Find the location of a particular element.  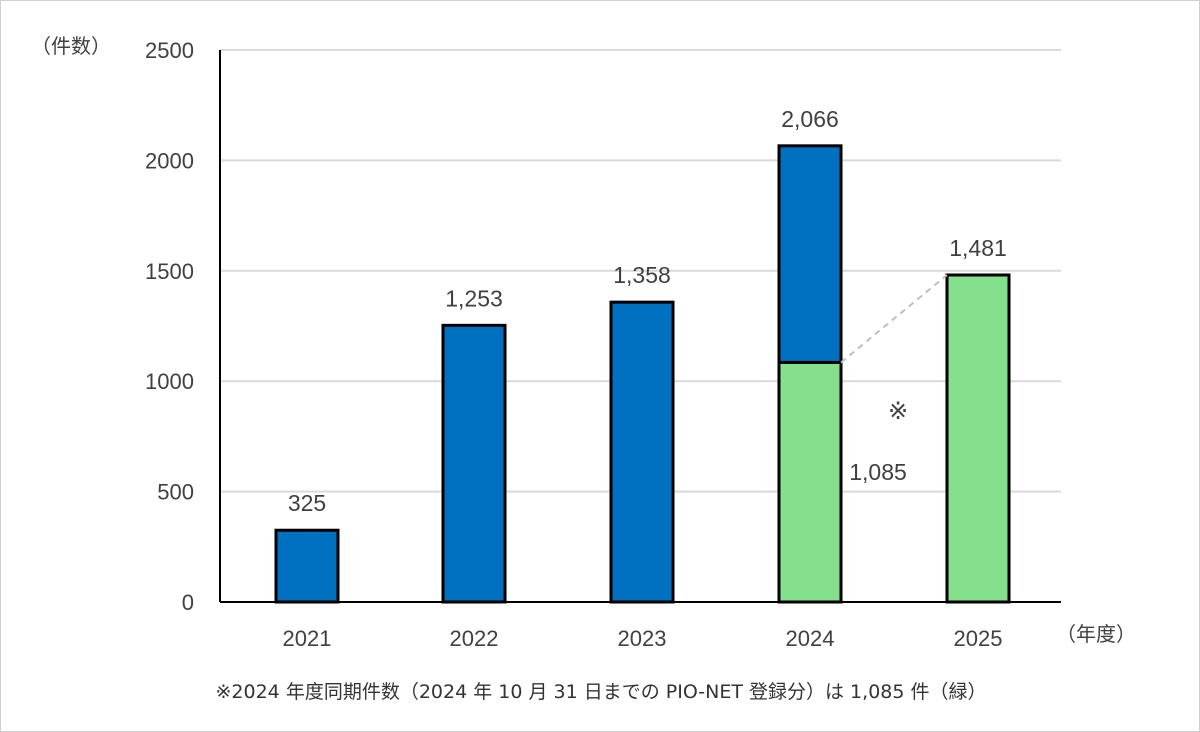

x-tick-label: 2025 is located at coordinates (978, 638).